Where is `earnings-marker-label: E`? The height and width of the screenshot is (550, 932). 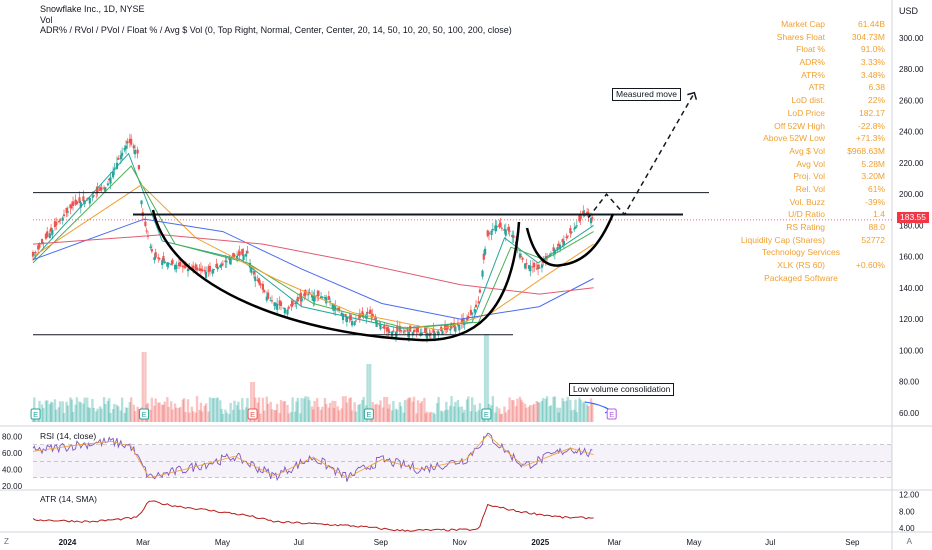
earnings-marker-label: E is located at coordinates (486, 414).